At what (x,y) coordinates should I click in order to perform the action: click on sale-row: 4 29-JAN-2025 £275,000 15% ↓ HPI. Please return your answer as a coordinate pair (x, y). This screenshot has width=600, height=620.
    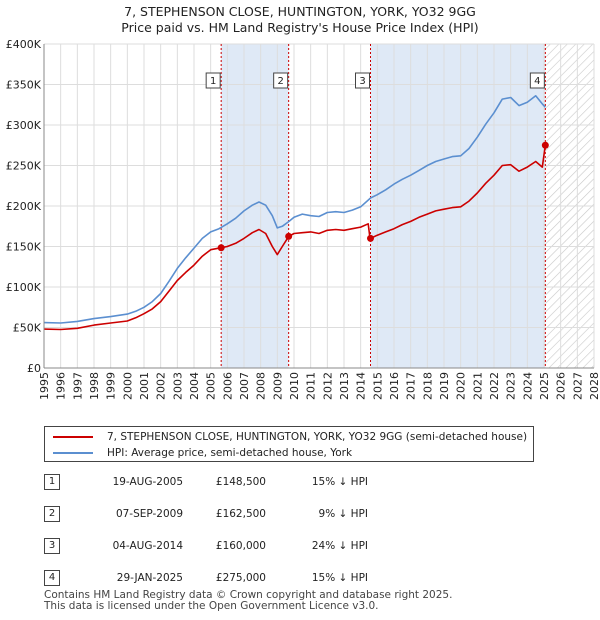
    Looking at the image, I should click on (254, 579).